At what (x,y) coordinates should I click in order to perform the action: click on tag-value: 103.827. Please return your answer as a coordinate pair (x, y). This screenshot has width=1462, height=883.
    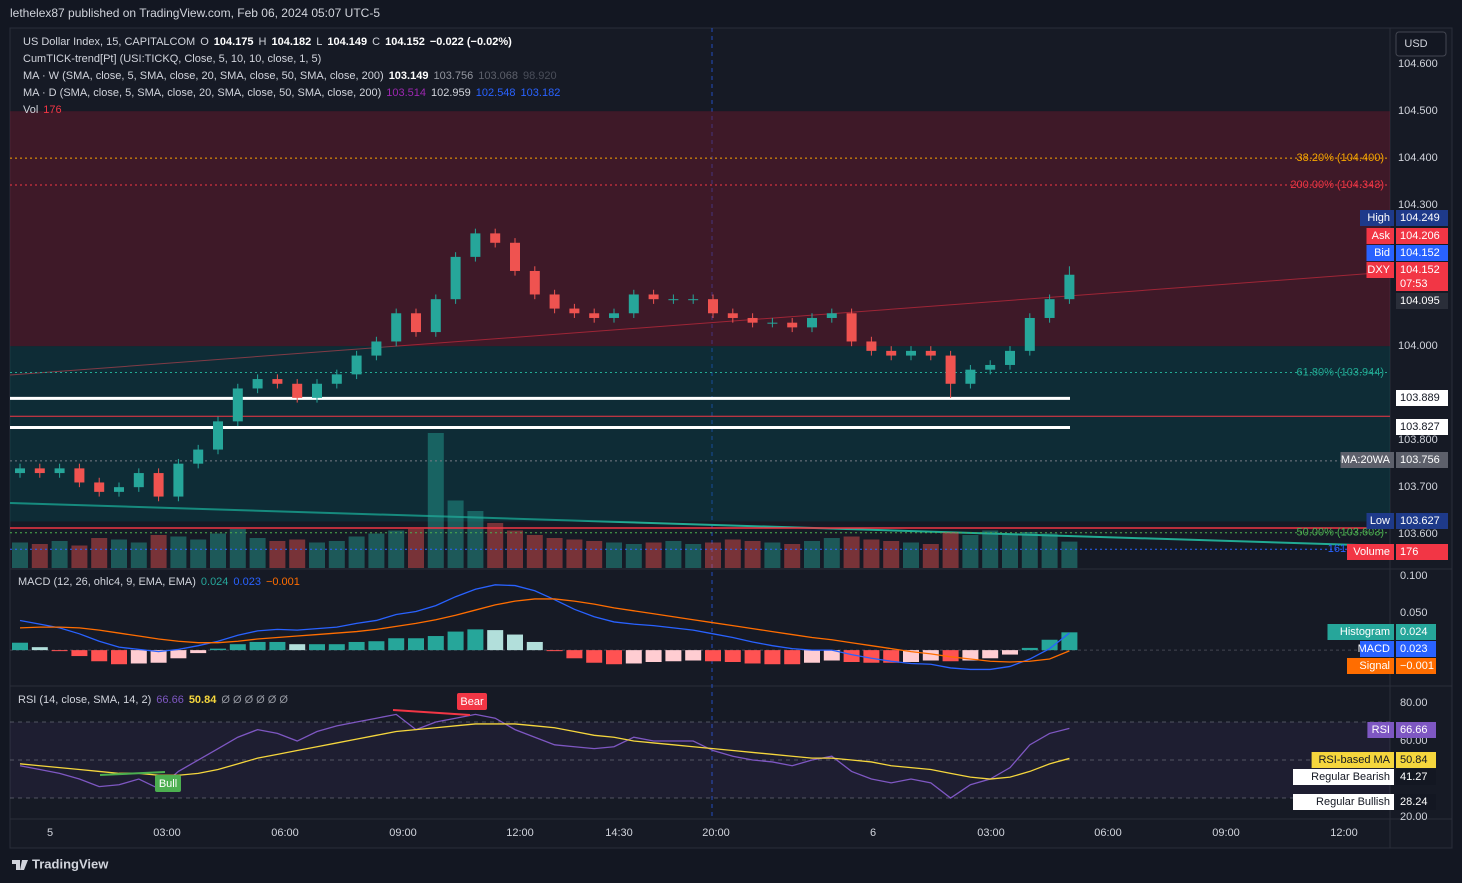
    Looking at the image, I should click on (1420, 427).